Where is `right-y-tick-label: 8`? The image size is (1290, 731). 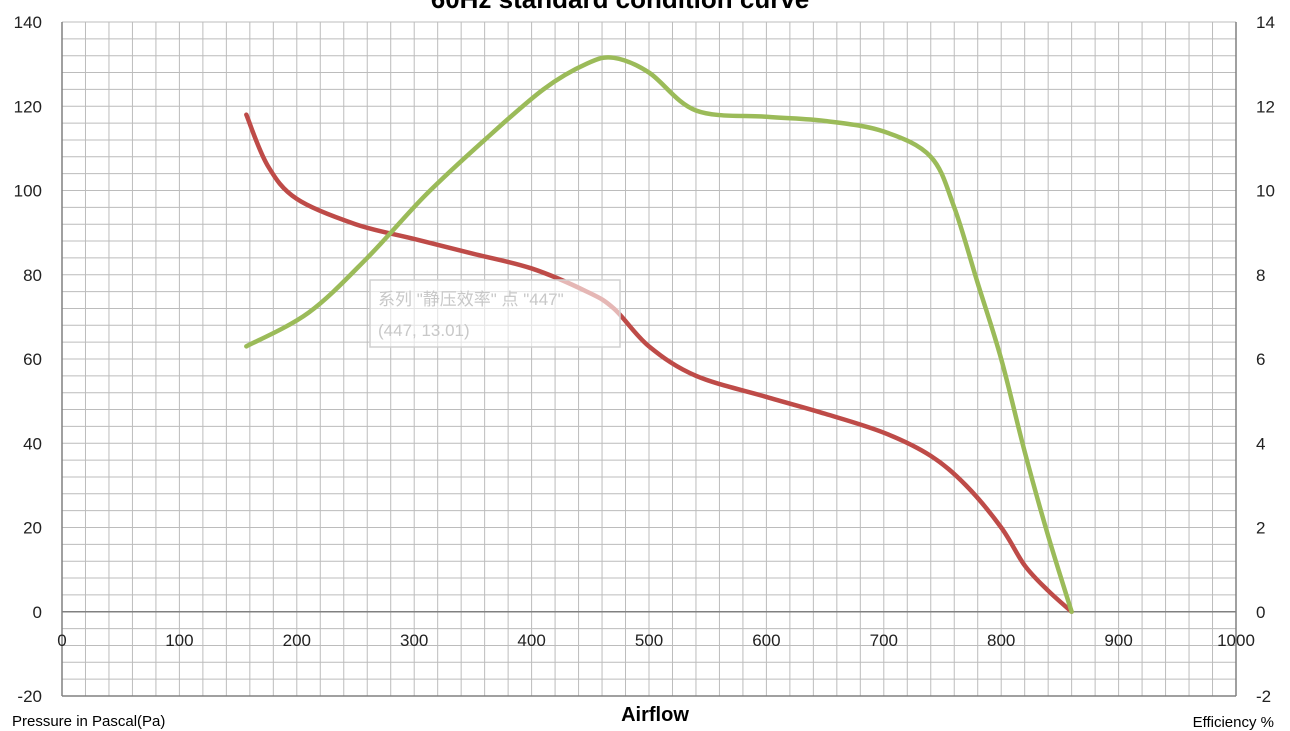 right-y-tick-label: 8 is located at coordinates (1260, 275).